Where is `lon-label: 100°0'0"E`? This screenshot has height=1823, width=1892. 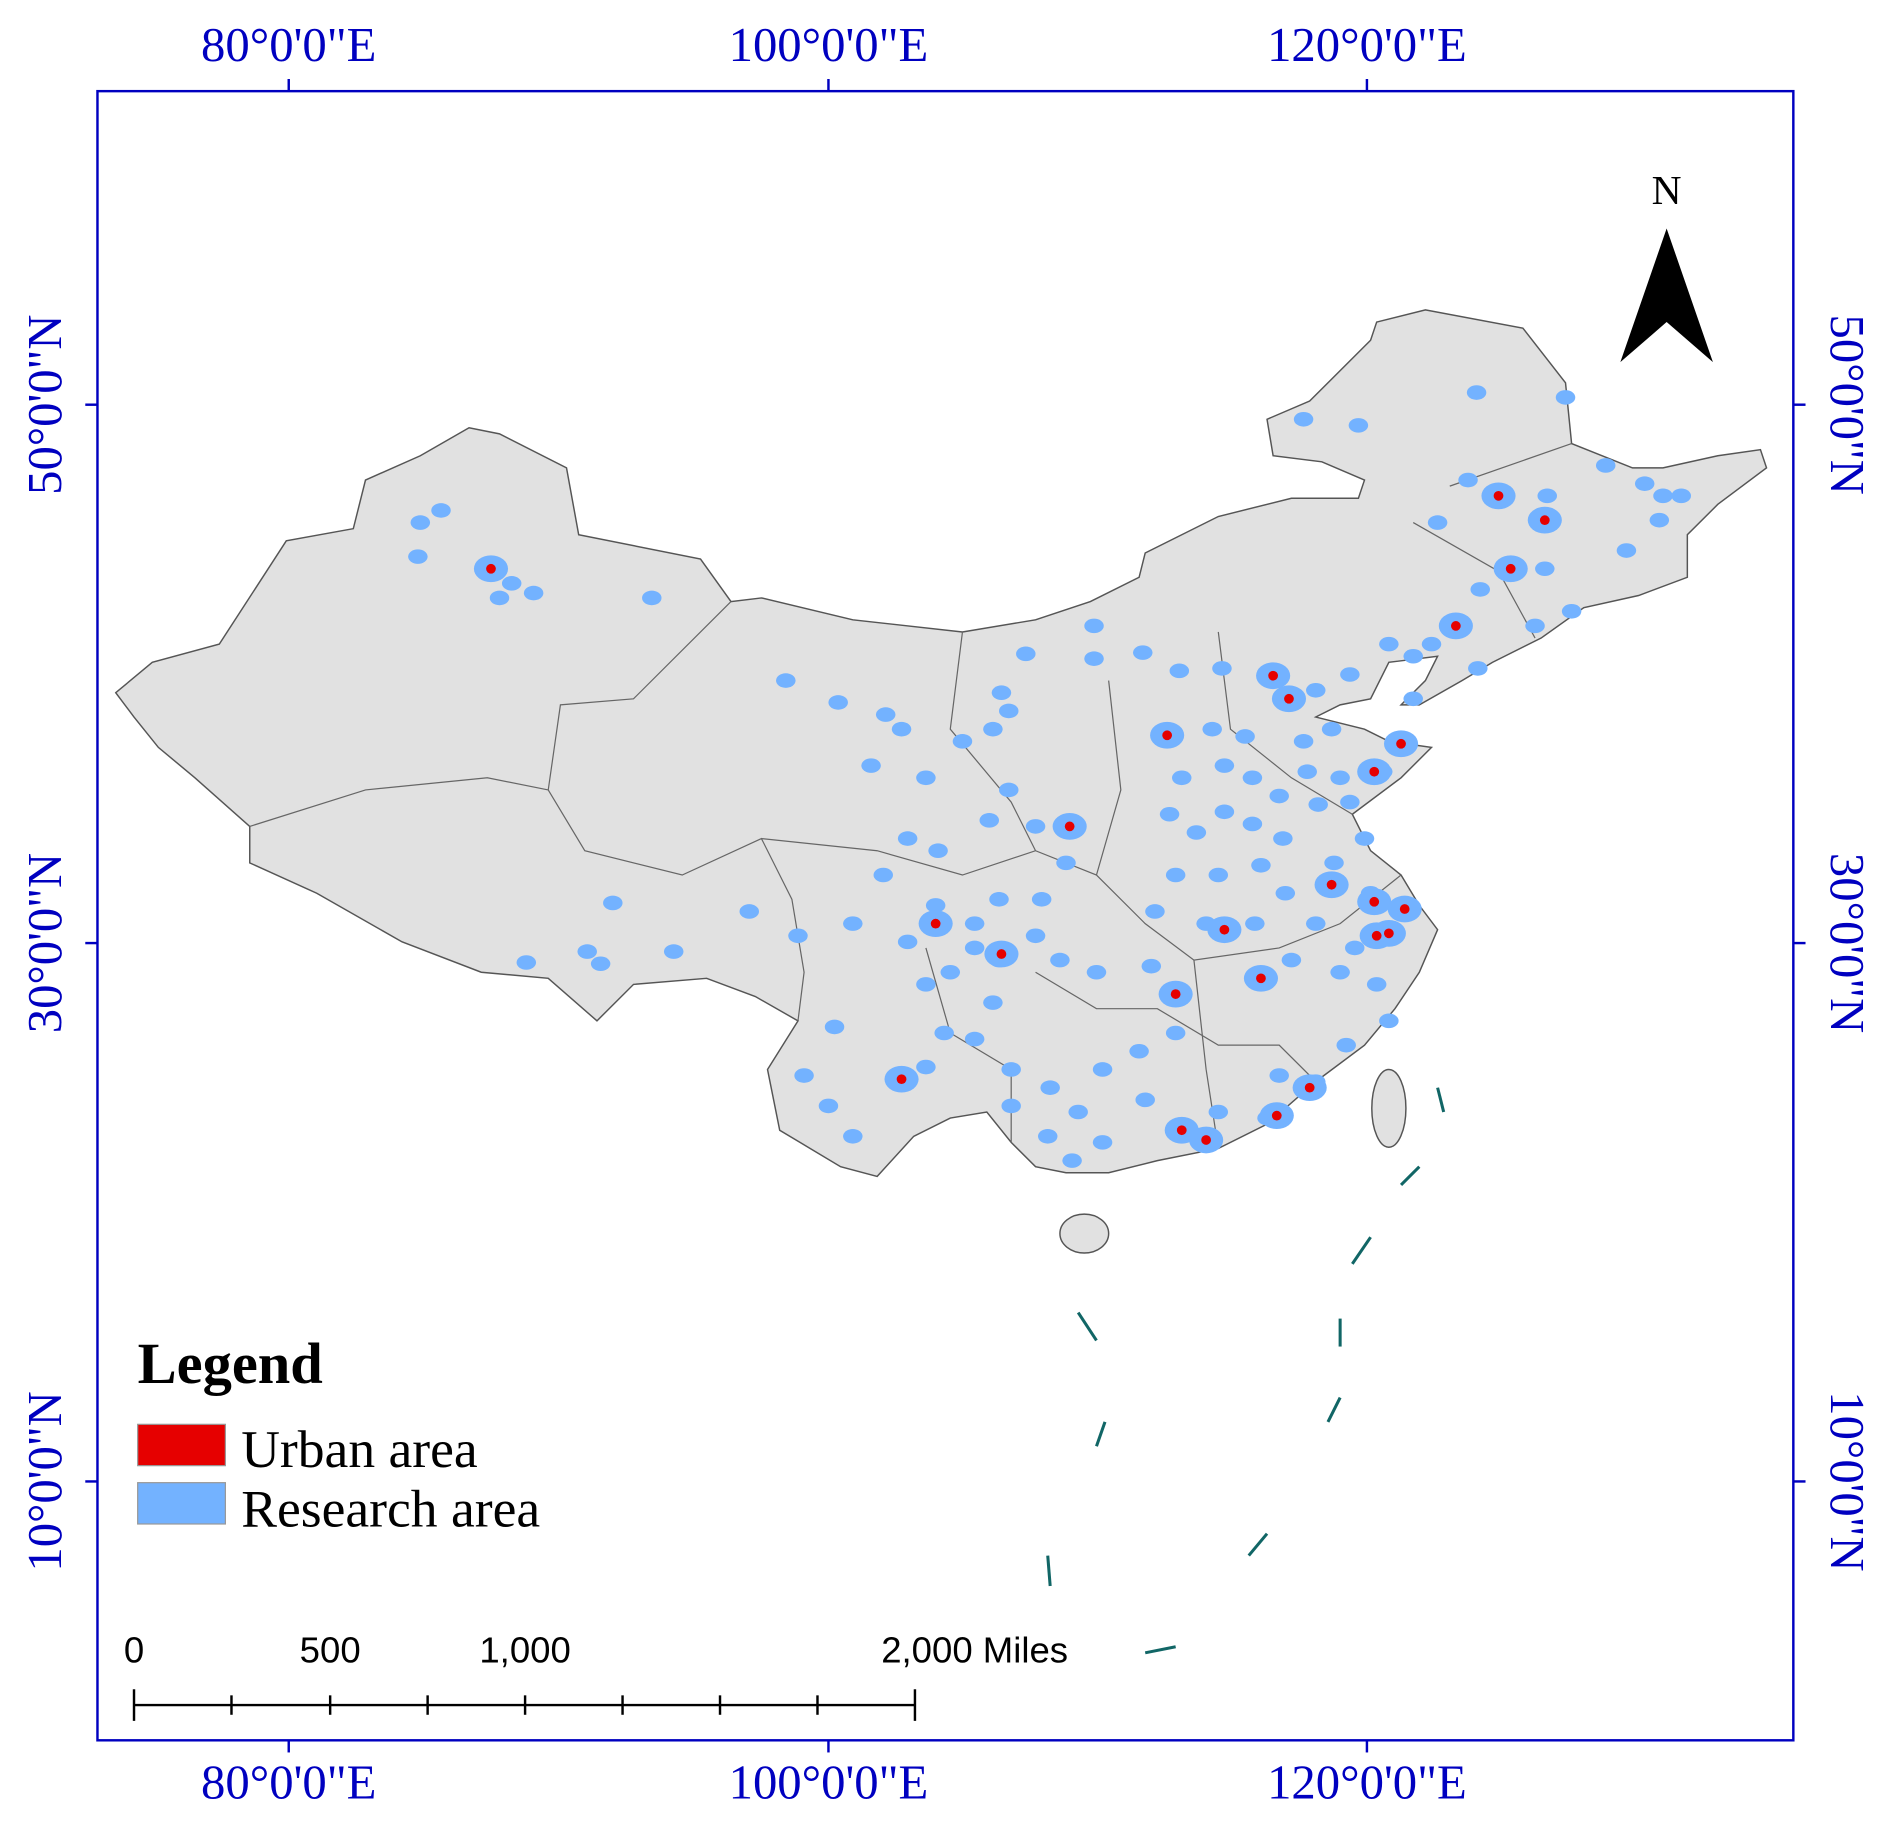 lon-label: 100°0'0"E is located at coordinates (829, 45).